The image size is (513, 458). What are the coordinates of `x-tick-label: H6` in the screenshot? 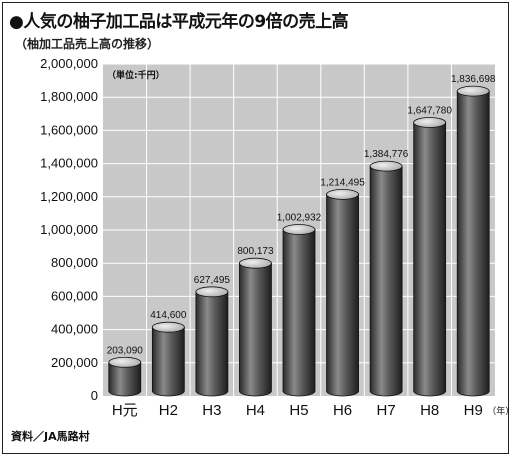 It's located at (342, 410).